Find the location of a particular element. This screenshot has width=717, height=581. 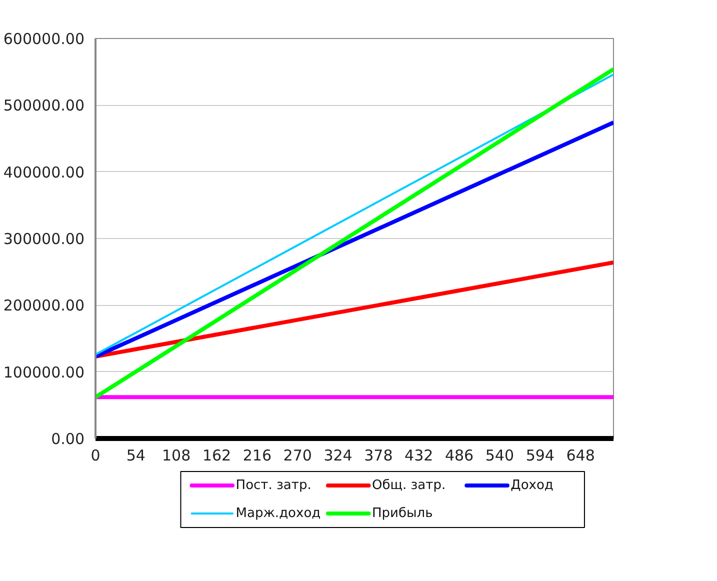

y-tick-label: 500000.00 is located at coordinates (44, 105).